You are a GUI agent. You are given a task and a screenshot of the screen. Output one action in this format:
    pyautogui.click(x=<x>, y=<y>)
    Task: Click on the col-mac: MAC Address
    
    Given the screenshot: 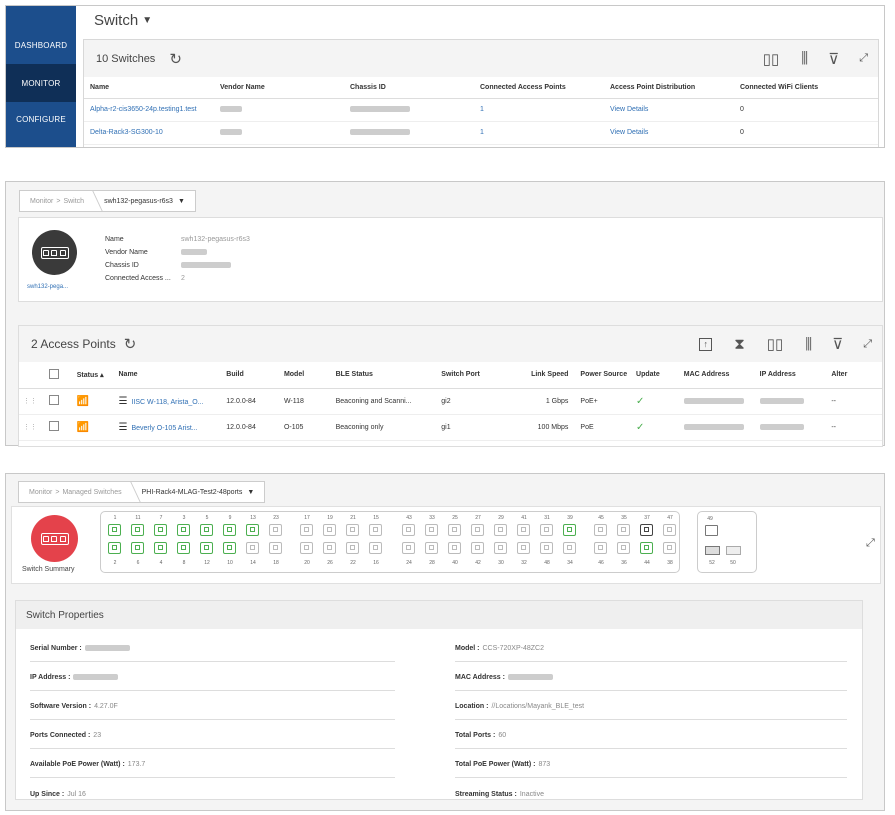 What is the action you would take?
    pyautogui.click(x=717, y=375)
    